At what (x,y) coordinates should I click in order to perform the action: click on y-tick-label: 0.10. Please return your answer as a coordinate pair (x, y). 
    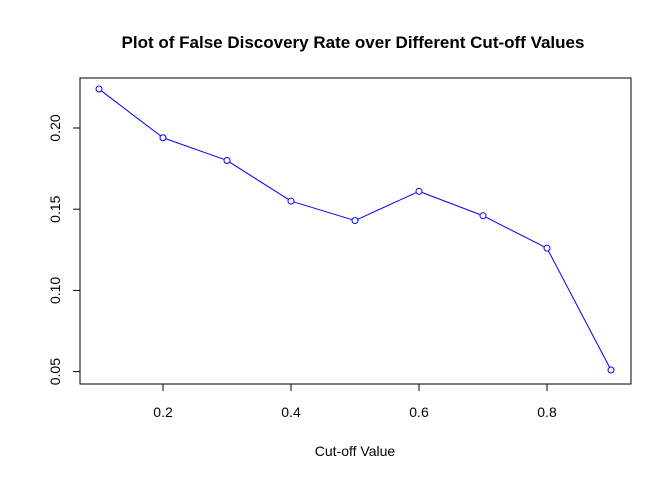
    Looking at the image, I should click on (55, 290).